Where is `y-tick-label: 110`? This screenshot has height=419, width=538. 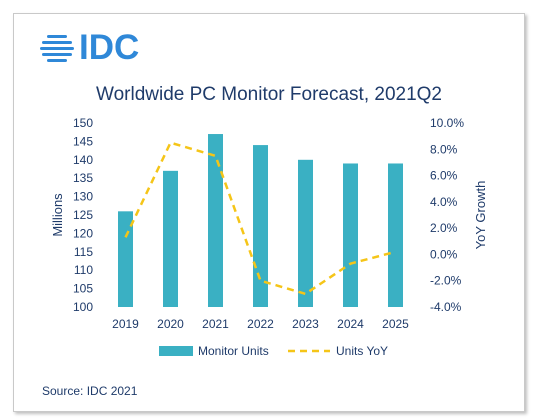 y-tick-label: 110 is located at coordinates (83, 270).